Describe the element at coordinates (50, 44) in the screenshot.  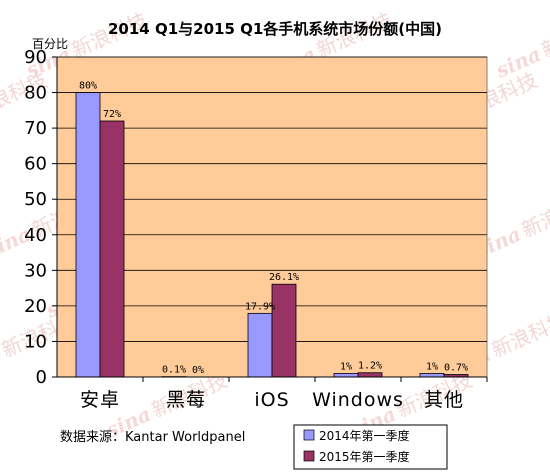
I see `y-axis-label: 百分比` at that location.